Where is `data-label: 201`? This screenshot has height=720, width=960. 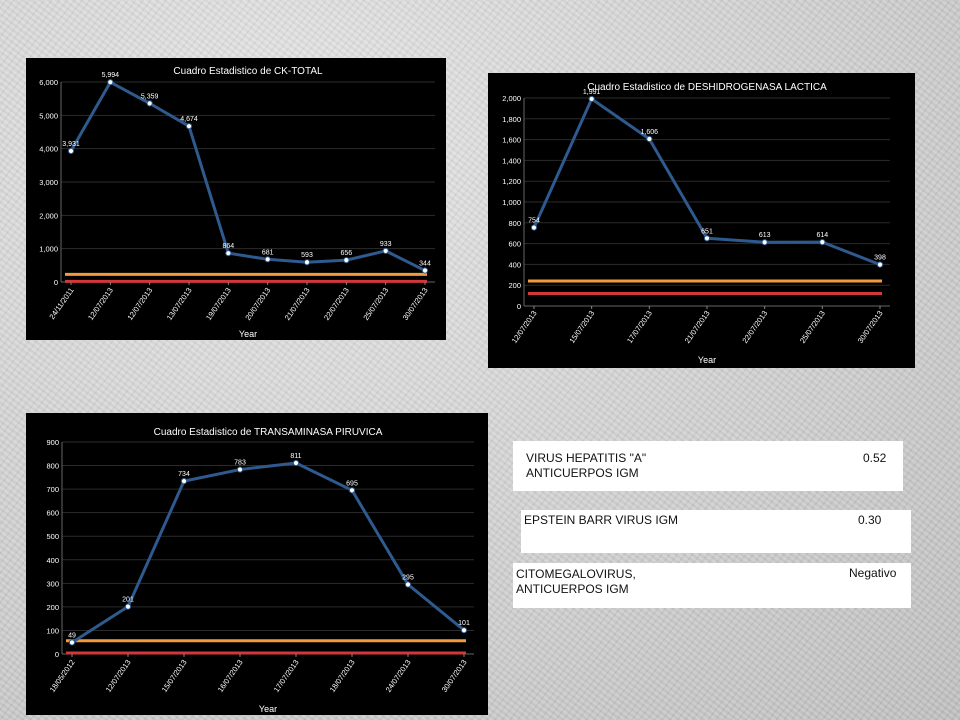 data-label: 201 is located at coordinates (128, 600).